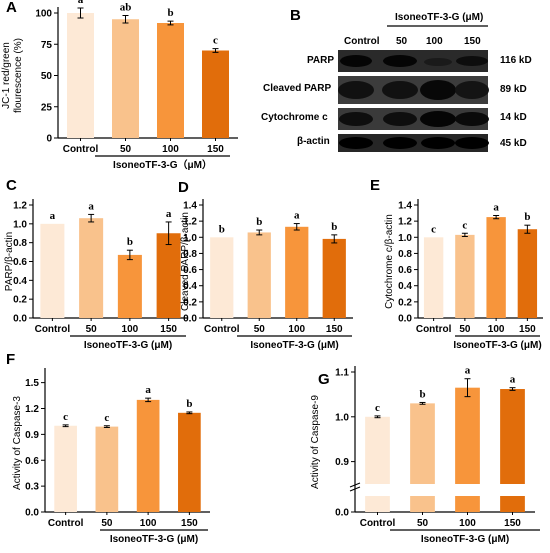 Image resolution: width=550 pixels, height=553 pixels. I want to click on y-axis-label-line: JC-1 red/green, so click(6, 75).